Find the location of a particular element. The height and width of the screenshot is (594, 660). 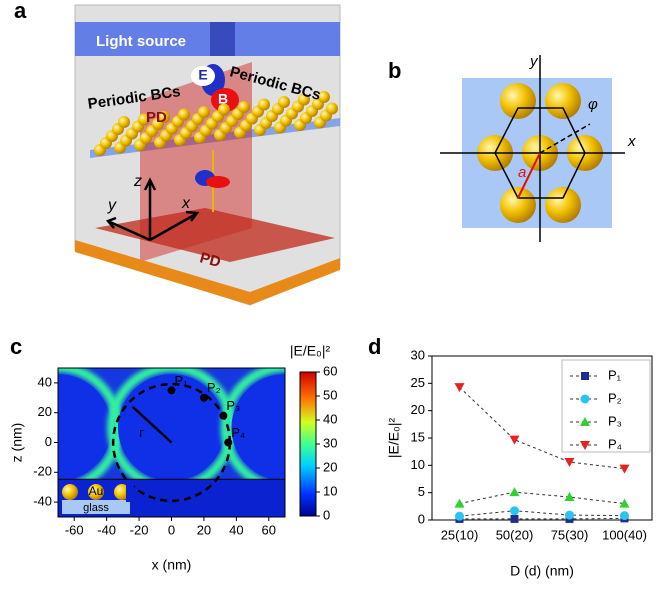

y-tick-label: 10 is located at coordinates (418, 464).